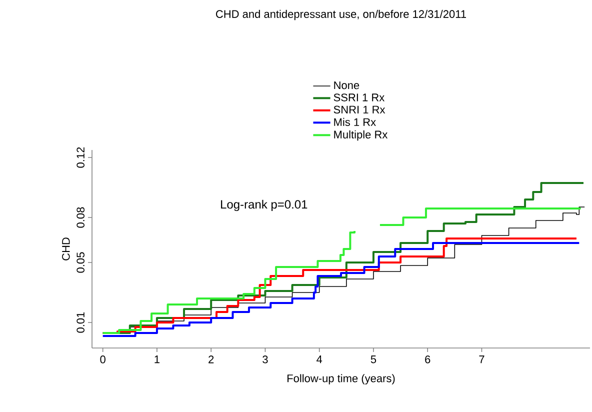 The width and height of the screenshot is (592, 412). What do you see at coordinates (427, 360) in the screenshot?
I see `x-tick-label: 6` at bounding box center [427, 360].